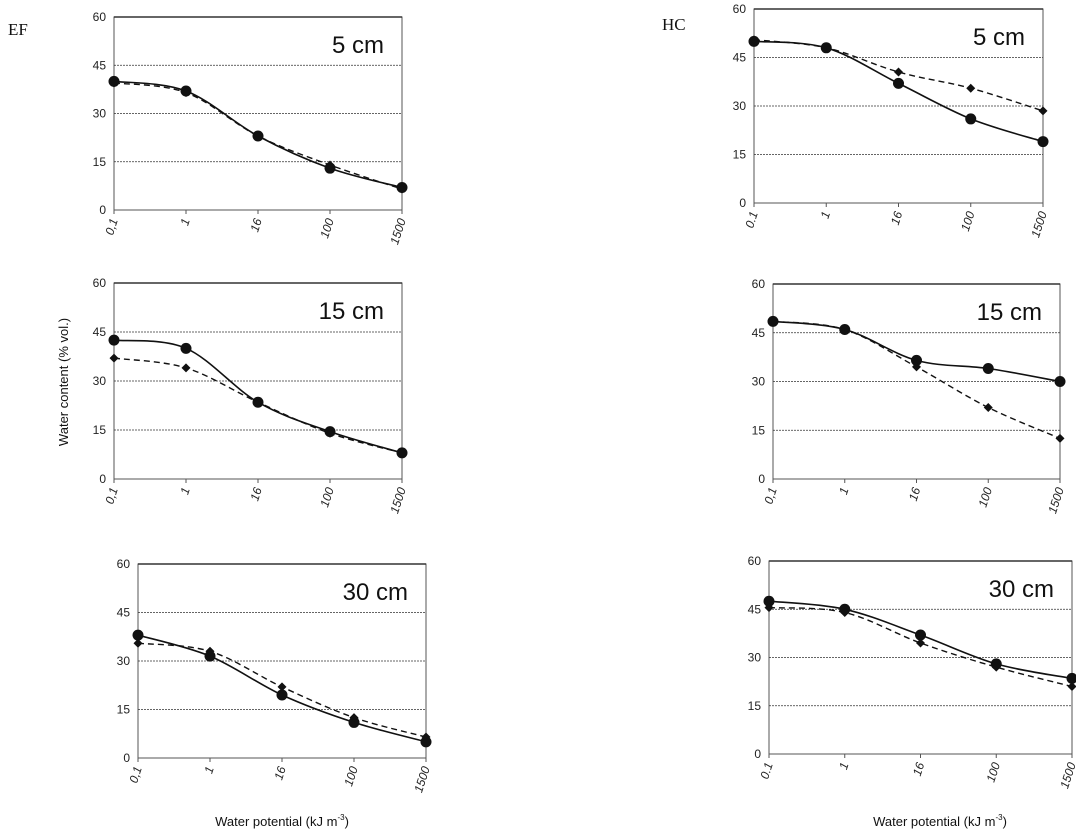  I want to click on y-axis-label: Water content (% vol.), so click(63, 382).